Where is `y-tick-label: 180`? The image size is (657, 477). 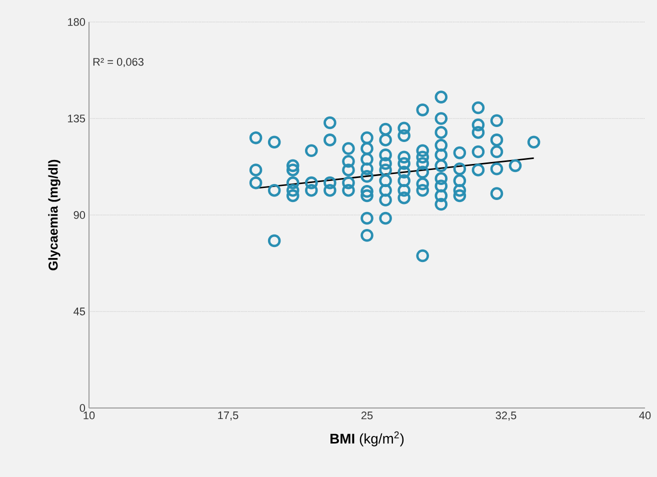
y-tick-label: 180 is located at coordinates (77, 22).